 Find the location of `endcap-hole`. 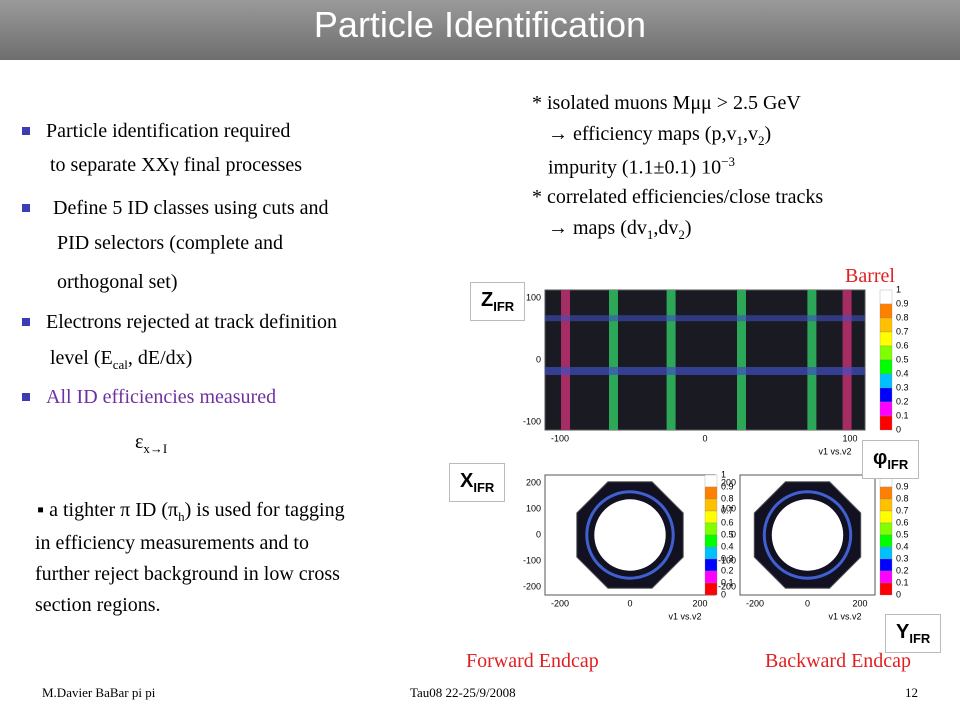

endcap-hole is located at coordinates (630, 535).